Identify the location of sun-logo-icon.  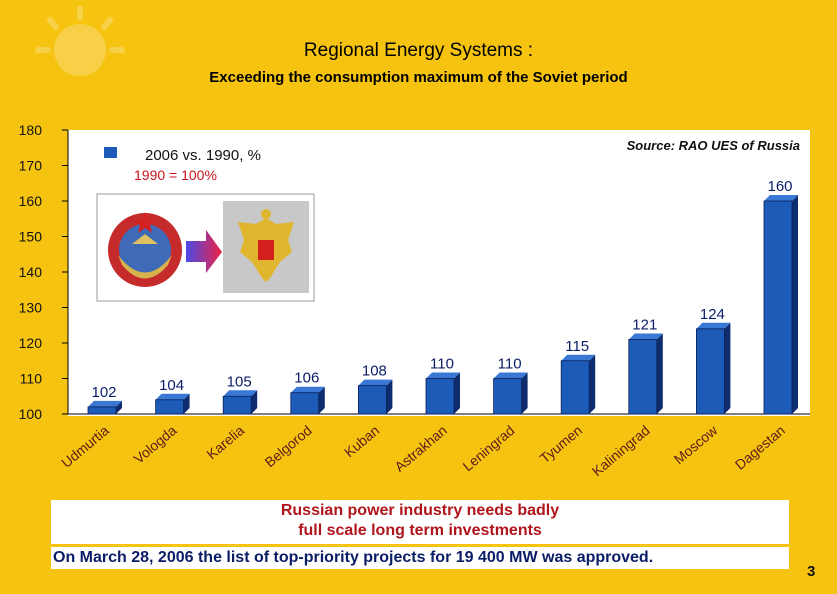
(80, 40).